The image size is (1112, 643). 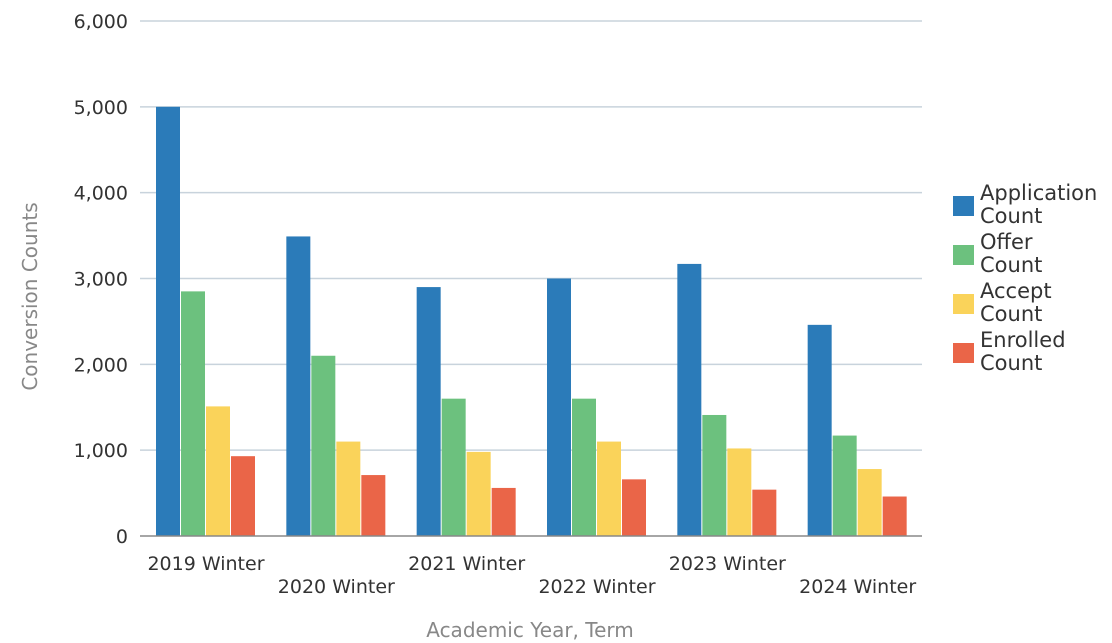 I want to click on x-tick-label: 2024 Winter, so click(x=857, y=587).